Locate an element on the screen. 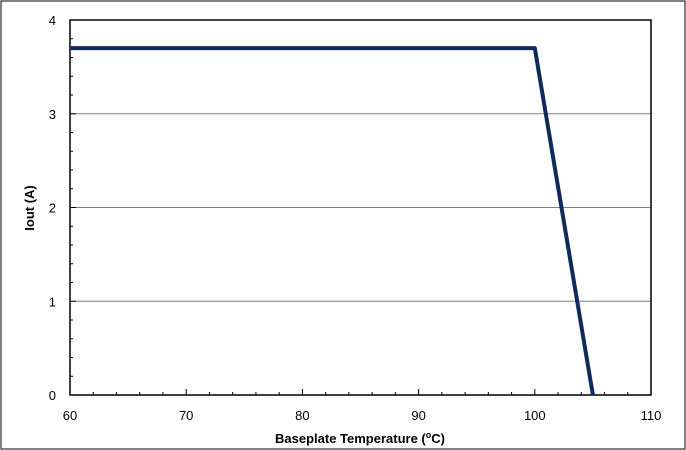  x-tick-label-60: 60 is located at coordinates (70, 415).